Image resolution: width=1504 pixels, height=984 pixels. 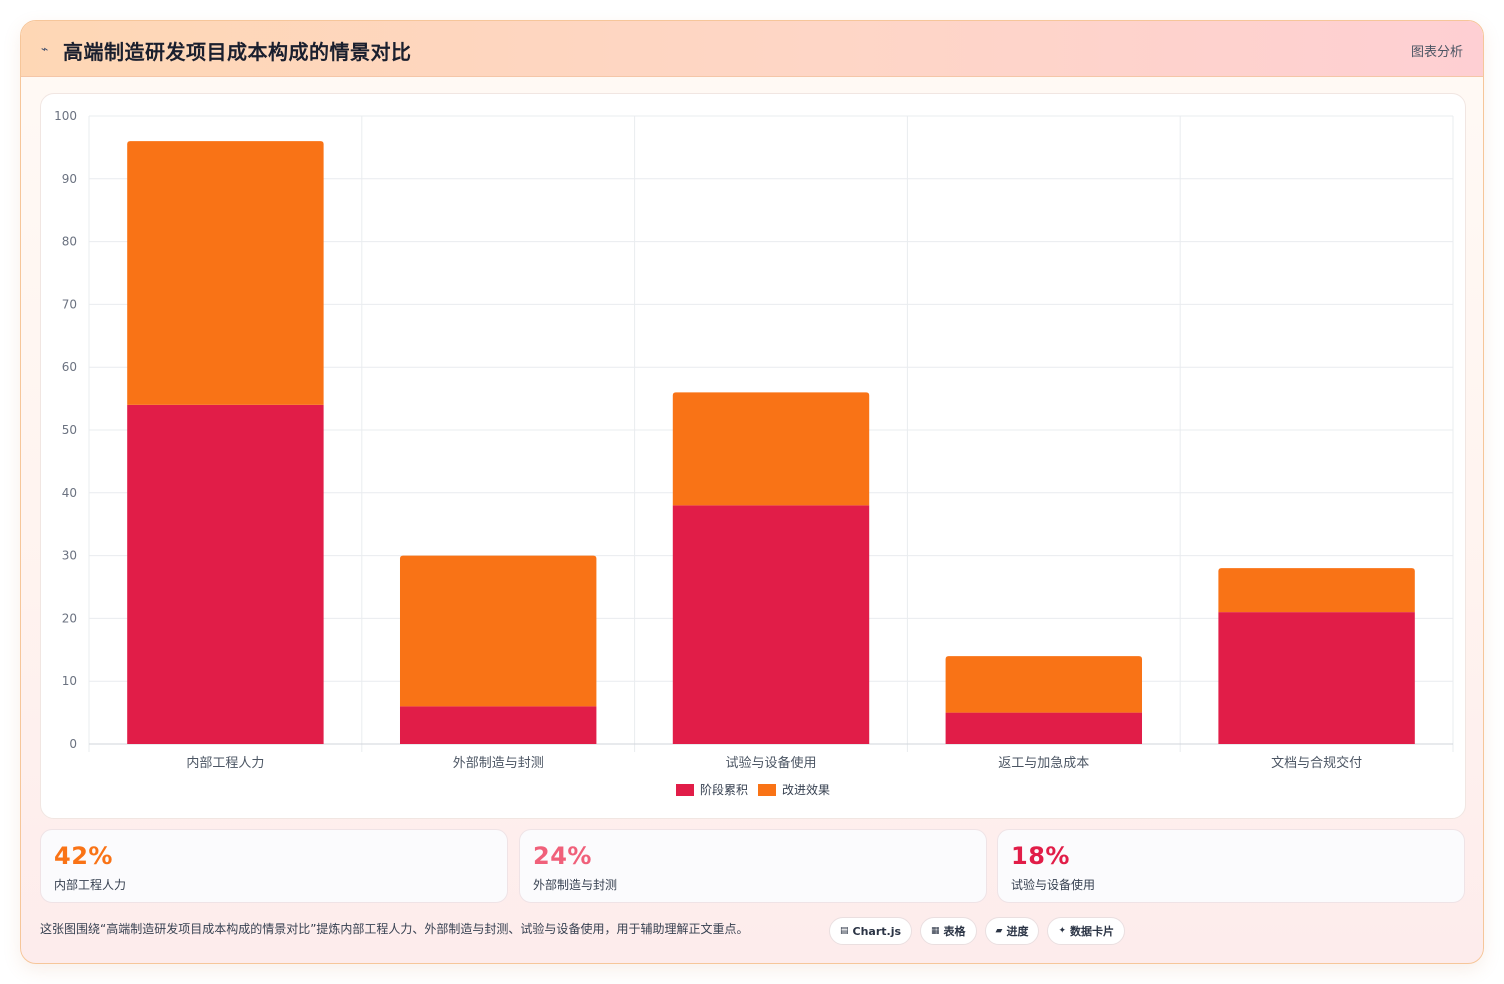 What do you see at coordinates (752, 49) in the screenshot?
I see `card-header: ⌁ 高端制造研发项目成本构成的情景对比 图表分析` at bounding box center [752, 49].